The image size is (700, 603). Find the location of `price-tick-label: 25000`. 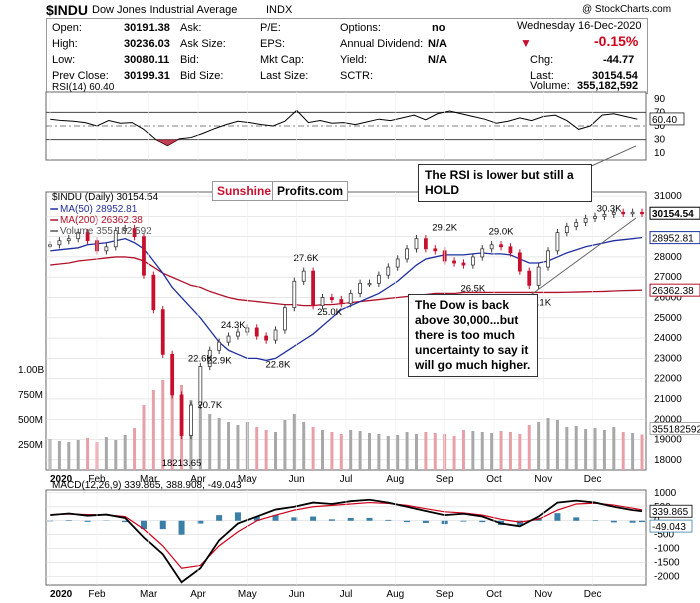

price-tick-label: 25000 is located at coordinates (668, 318).